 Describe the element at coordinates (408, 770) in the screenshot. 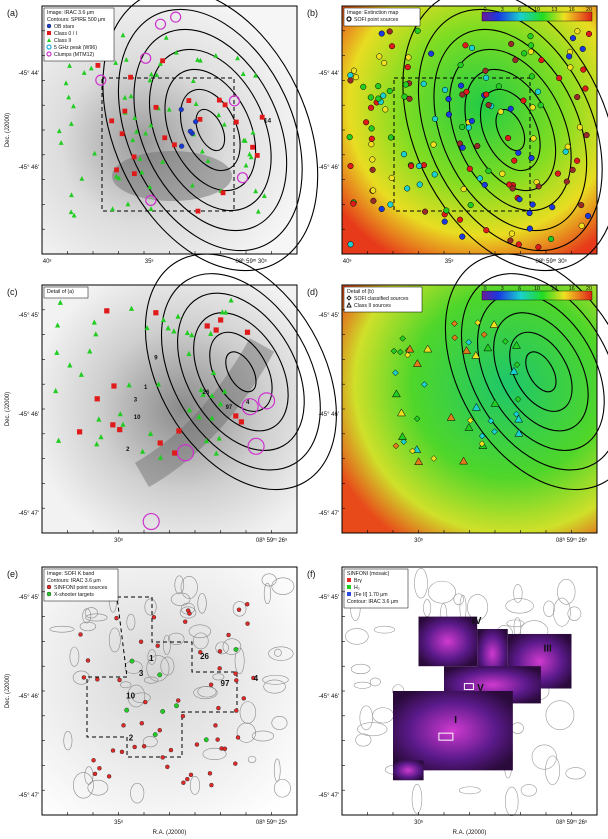

I see `sinfoni-tile` at that location.